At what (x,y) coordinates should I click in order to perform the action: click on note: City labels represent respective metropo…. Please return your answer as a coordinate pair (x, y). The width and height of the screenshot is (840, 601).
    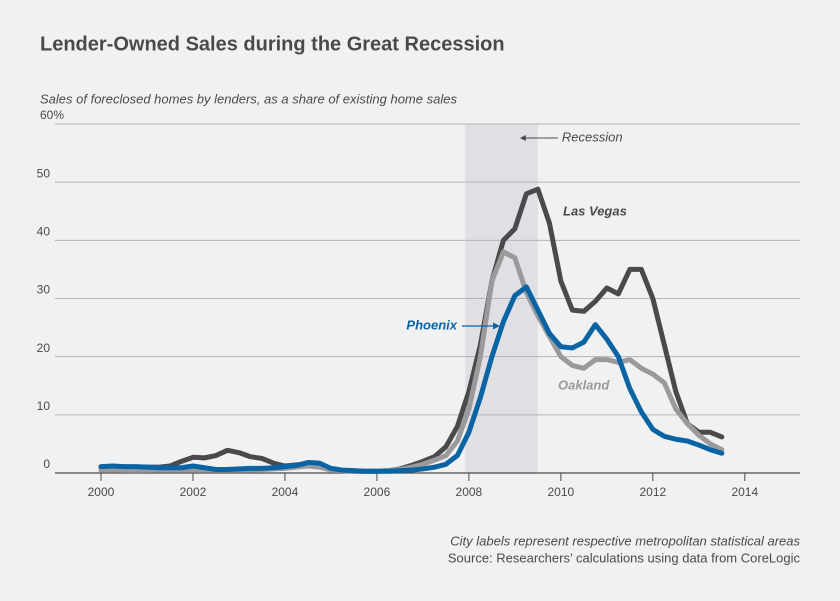
    Looking at the image, I should click on (625, 540).